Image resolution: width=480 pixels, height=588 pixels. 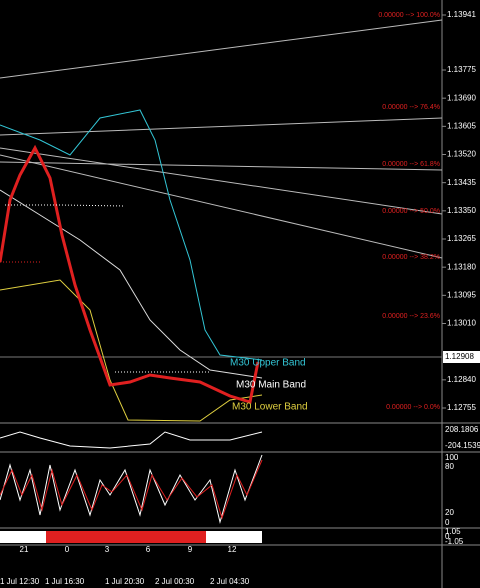 I want to click on hour-label: 9, so click(x=190, y=549).